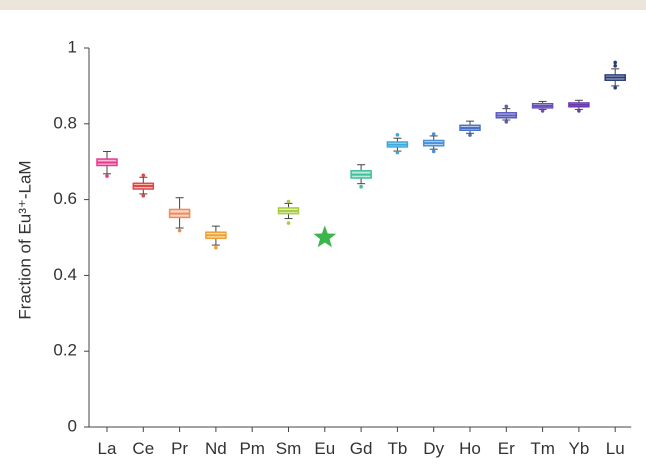 The width and height of the screenshot is (646, 469). Describe the element at coordinates (252, 448) in the screenshot. I see `x-tick-label-pm: Pm` at that location.